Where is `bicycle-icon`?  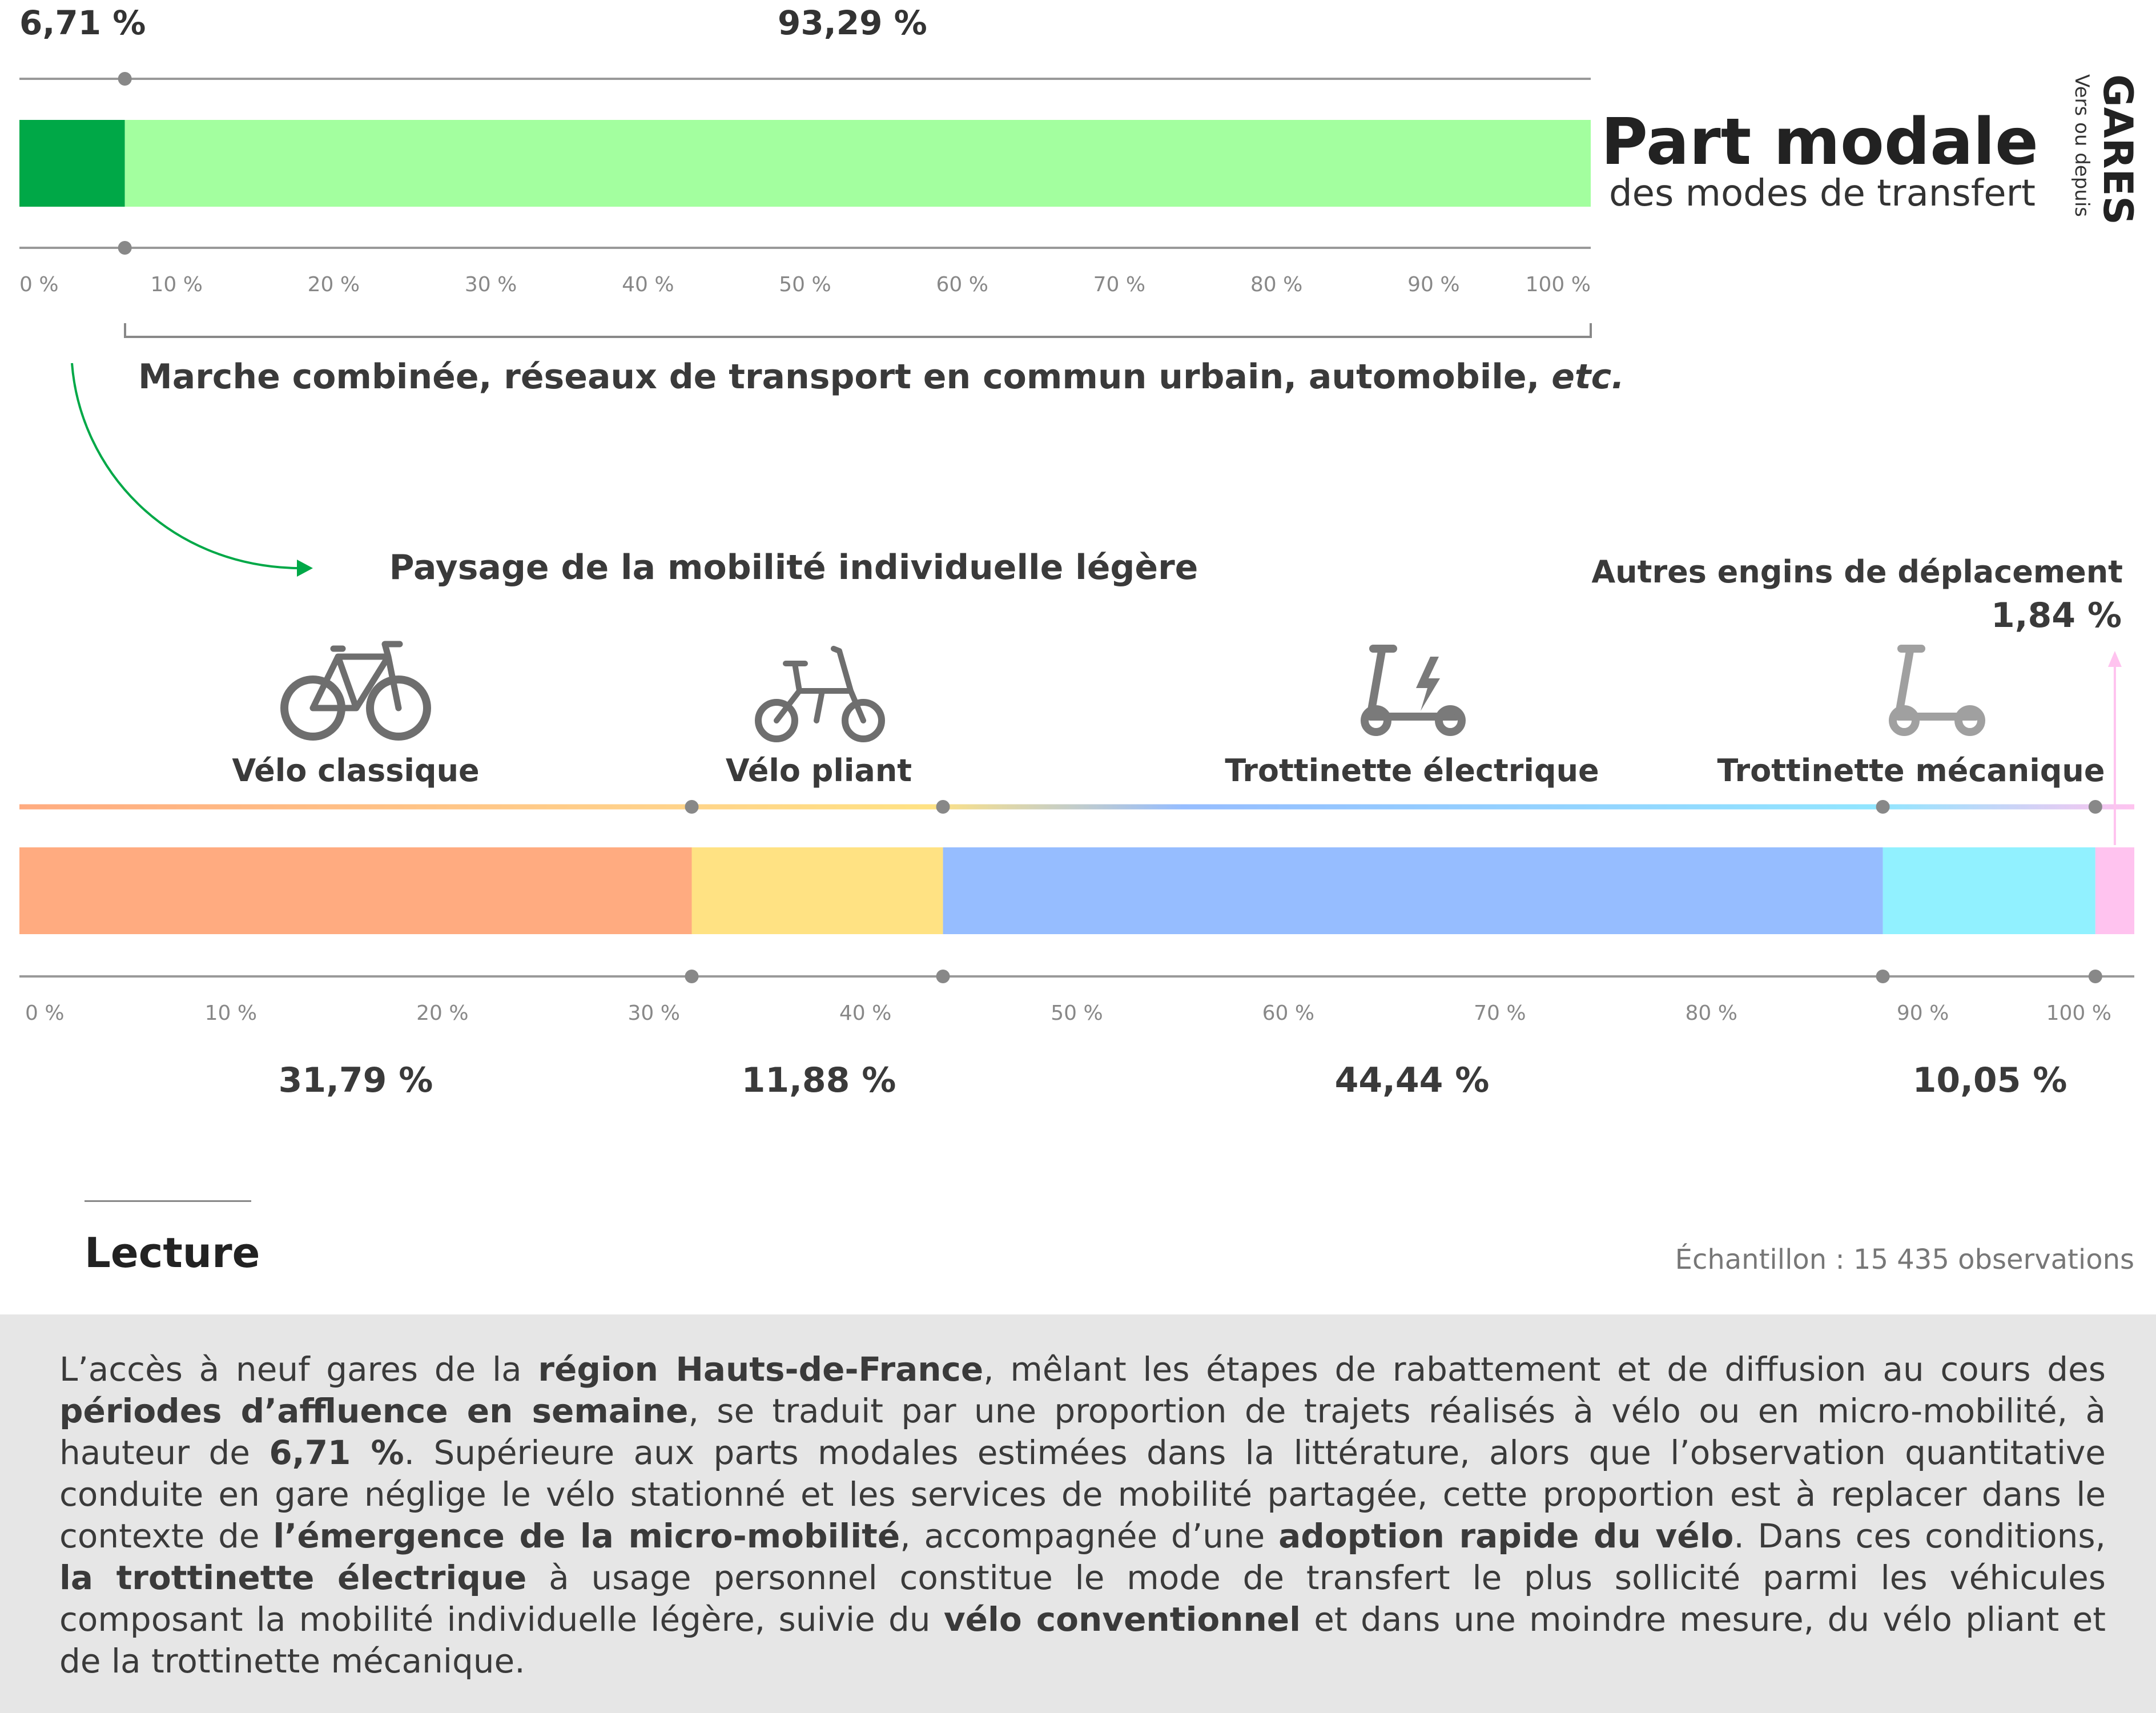 bicycle-icon is located at coordinates (355, 691).